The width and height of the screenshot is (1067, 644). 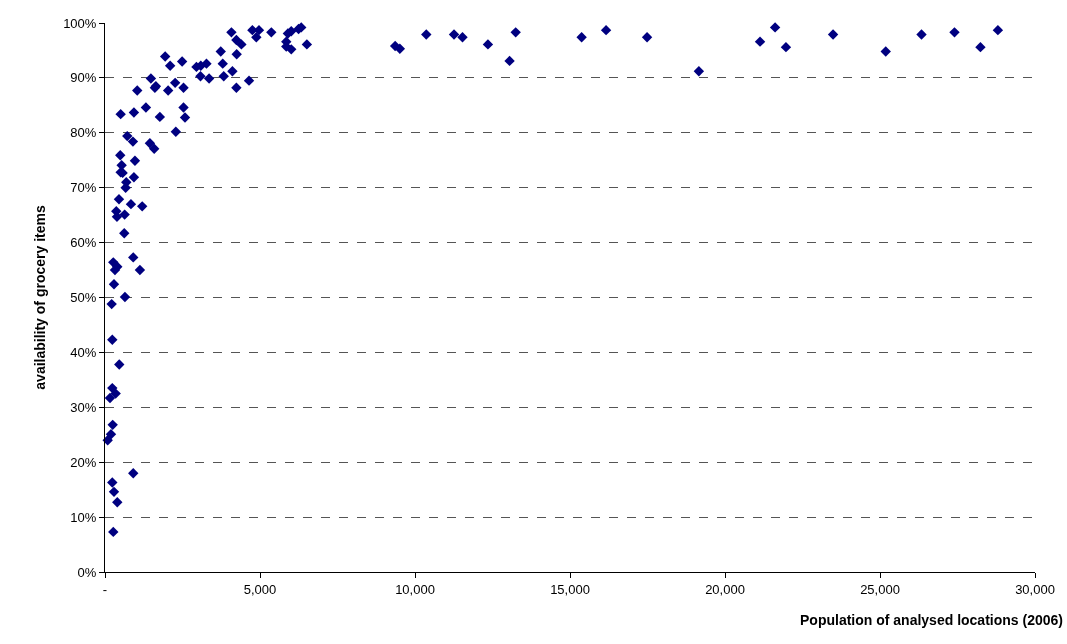 What do you see at coordinates (105, 589) in the screenshot?
I see `x-tick-label: -` at bounding box center [105, 589].